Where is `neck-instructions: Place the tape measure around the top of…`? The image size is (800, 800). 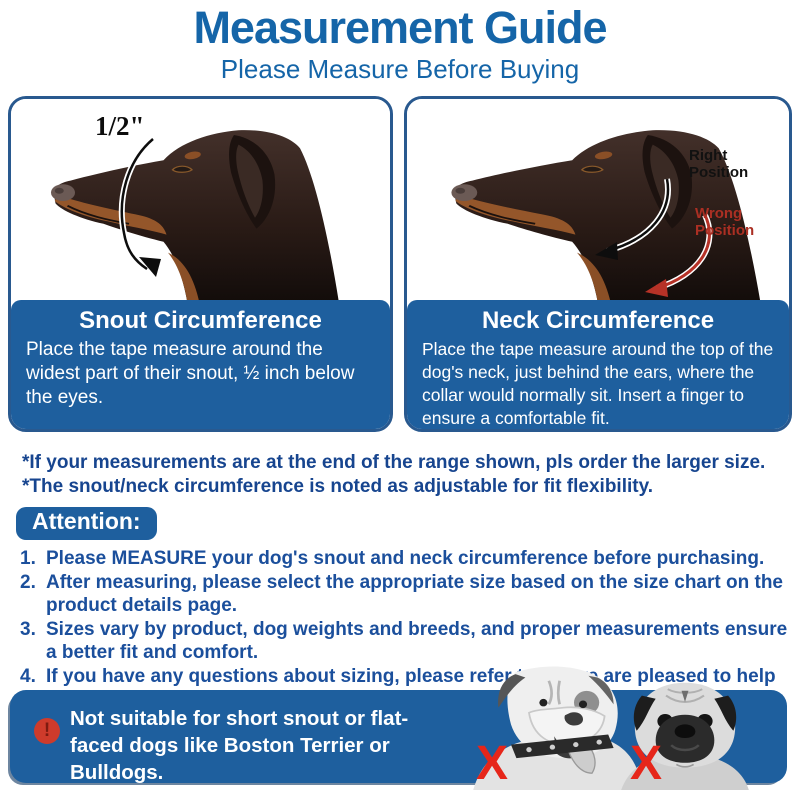 neck-instructions: Place the tape measure around the top of… is located at coordinates (598, 383).